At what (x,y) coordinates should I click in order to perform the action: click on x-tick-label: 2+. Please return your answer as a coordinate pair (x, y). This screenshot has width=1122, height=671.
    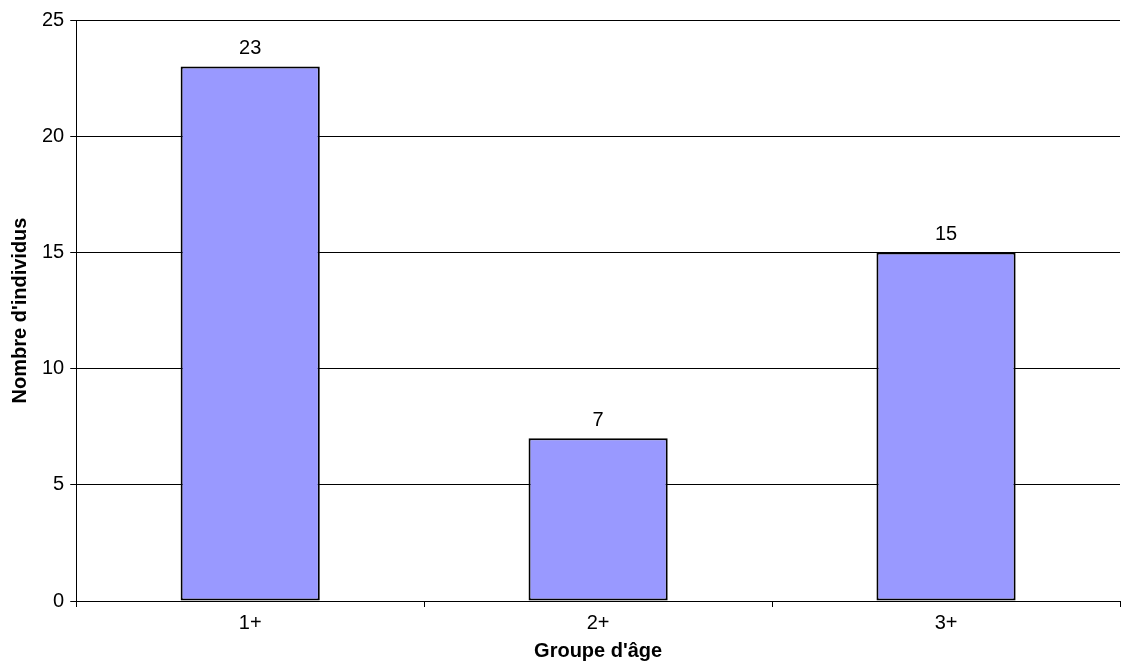
    Looking at the image, I should click on (598, 621).